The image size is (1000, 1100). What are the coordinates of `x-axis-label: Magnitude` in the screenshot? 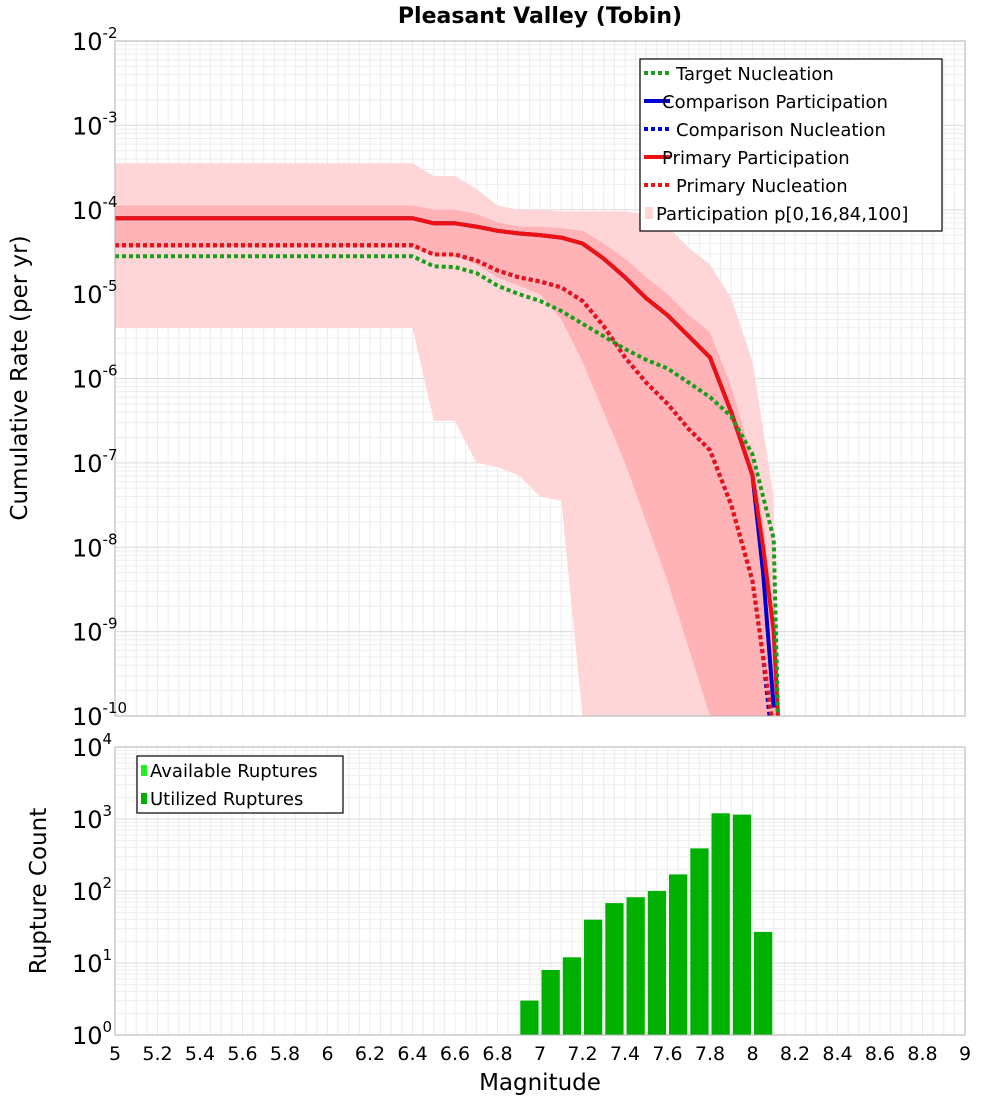 It's located at (540, 1083).